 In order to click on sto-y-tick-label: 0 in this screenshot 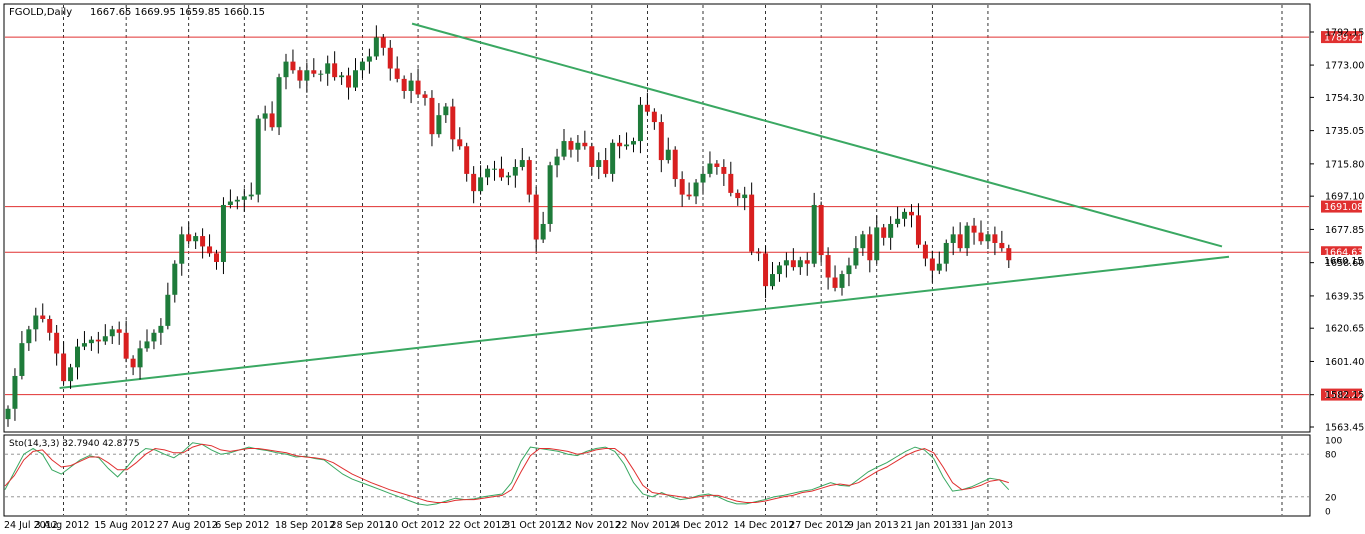, I will do `click(1328, 513)`.